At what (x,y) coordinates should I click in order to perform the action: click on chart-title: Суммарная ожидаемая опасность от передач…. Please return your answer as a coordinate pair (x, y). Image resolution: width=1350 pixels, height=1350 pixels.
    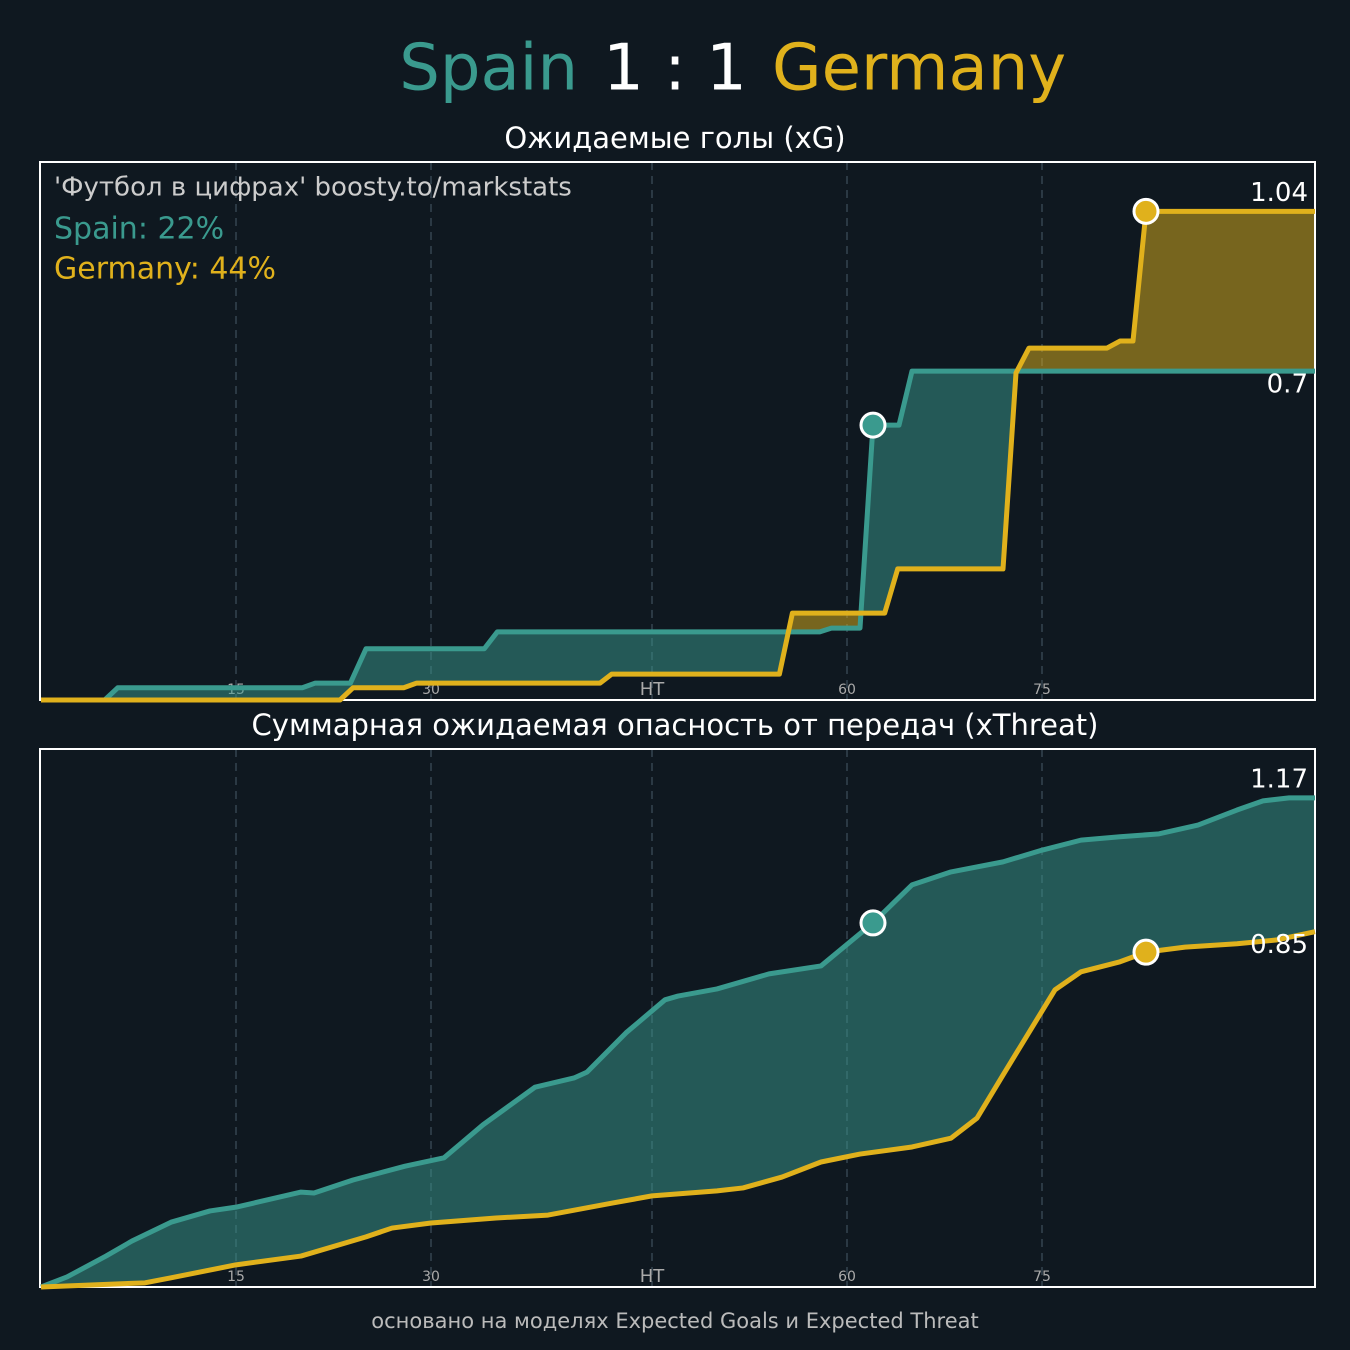
    Looking at the image, I should click on (675, 725).